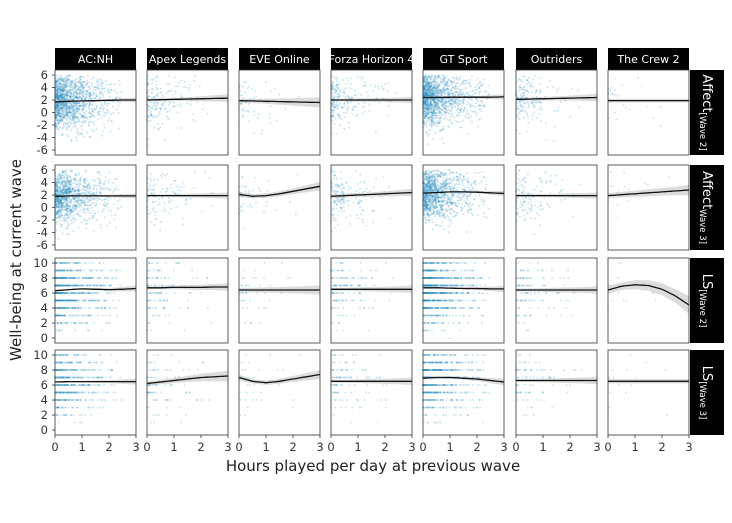  What do you see at coordinates (88, 112) in the screenshot?
I see `points` at bounding box center [88, 112].